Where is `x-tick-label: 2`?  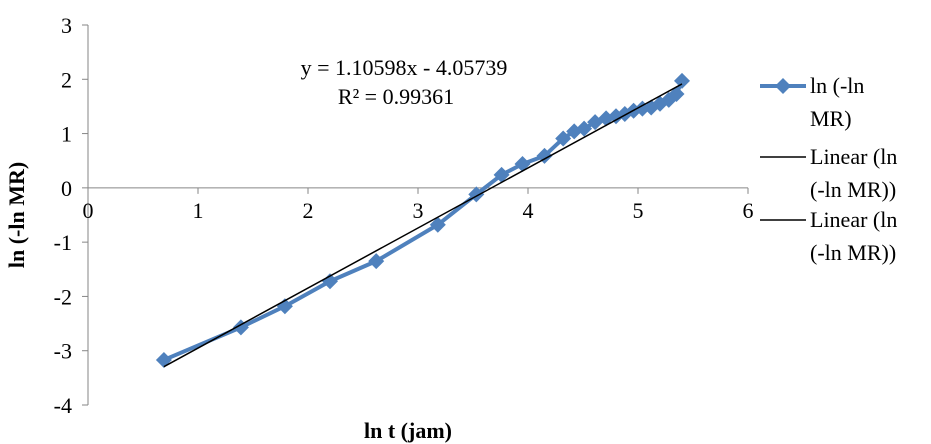 x-tick-label: 2 is located at coordinates (308, 210).